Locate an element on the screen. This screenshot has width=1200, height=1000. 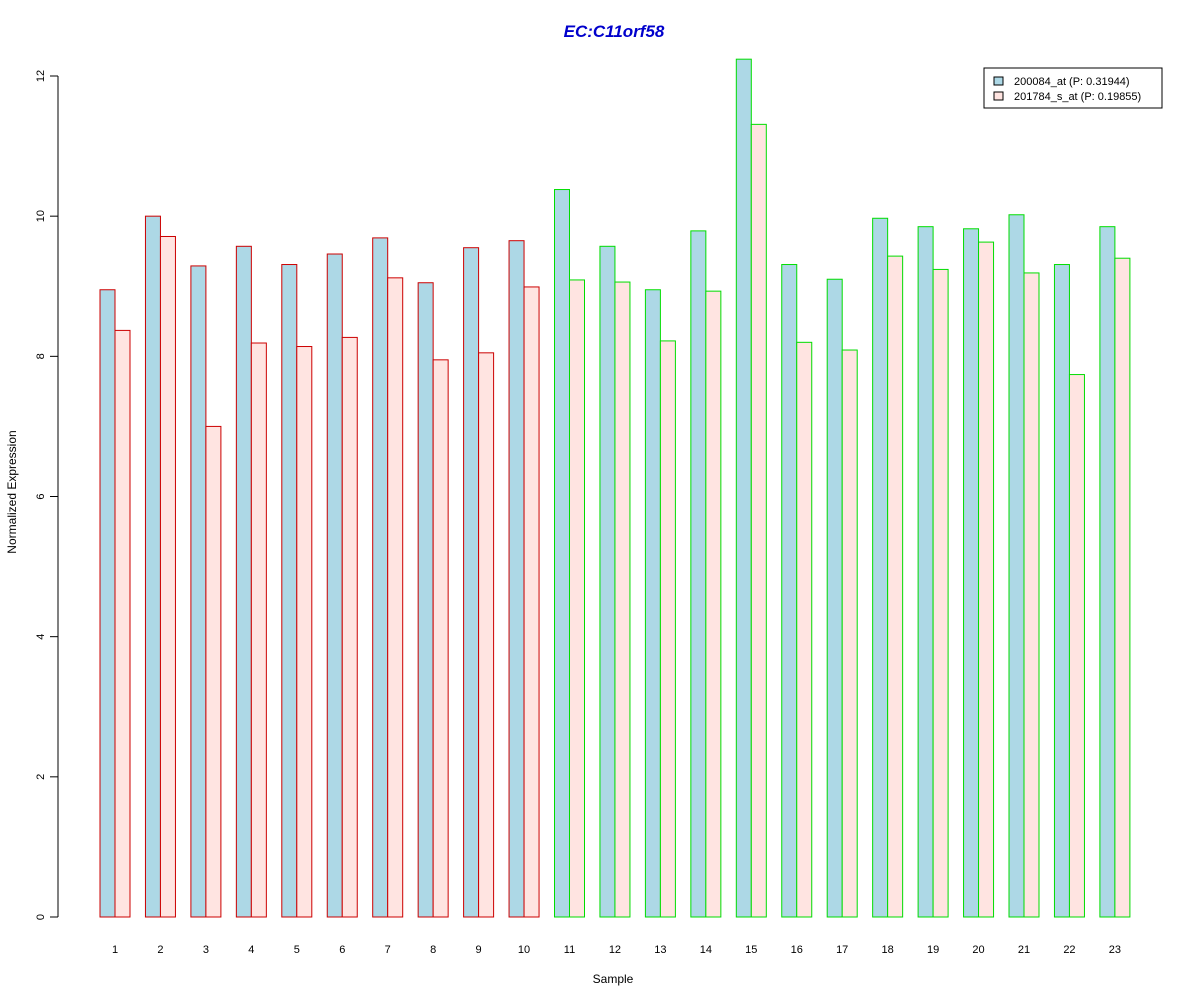
y-axis-label: Normalized Expression is located at coordinates (12, 491).